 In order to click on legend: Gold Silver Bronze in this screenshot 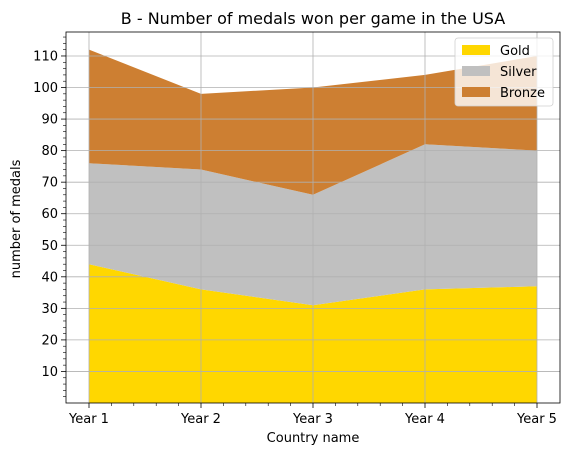, I will do `click(504, 72)`.